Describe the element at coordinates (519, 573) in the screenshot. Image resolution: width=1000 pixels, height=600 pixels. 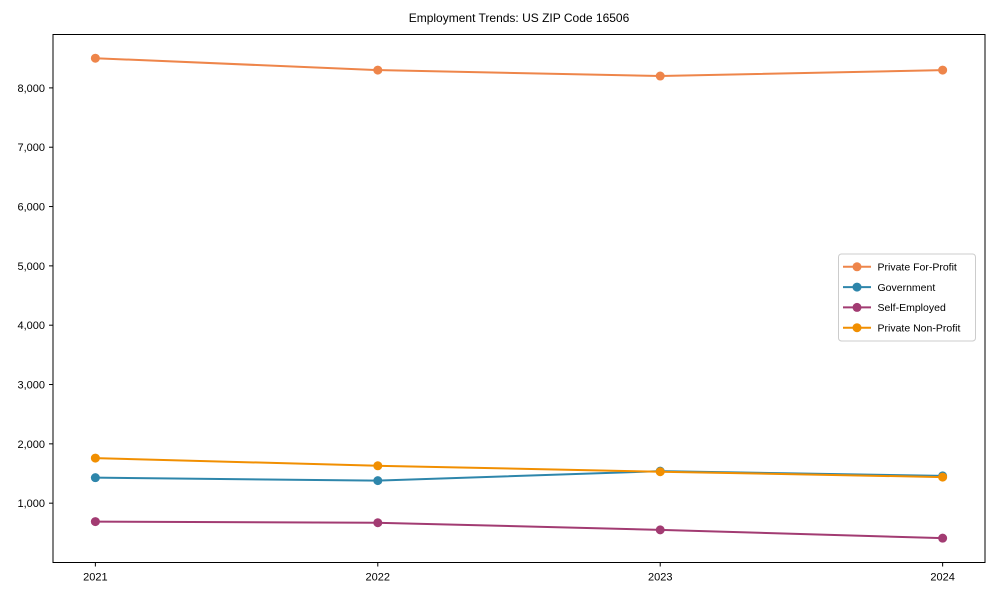
I see `x-axis: 2021 2022 2023 2024` at that location.